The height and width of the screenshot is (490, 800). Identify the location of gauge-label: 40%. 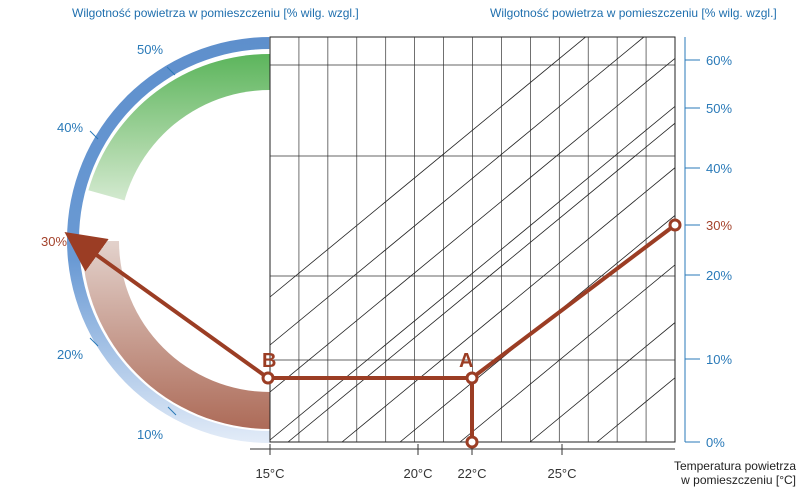
(70, 127).